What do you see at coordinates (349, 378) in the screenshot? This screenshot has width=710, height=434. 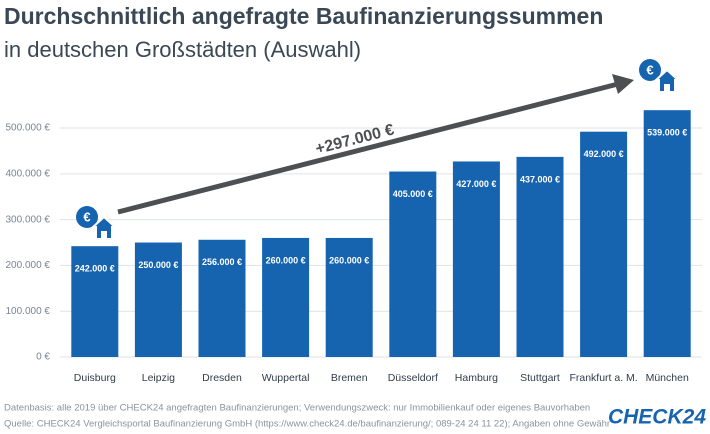 I see `x-tick-label: Bremen` at bounding box center [349, 378].